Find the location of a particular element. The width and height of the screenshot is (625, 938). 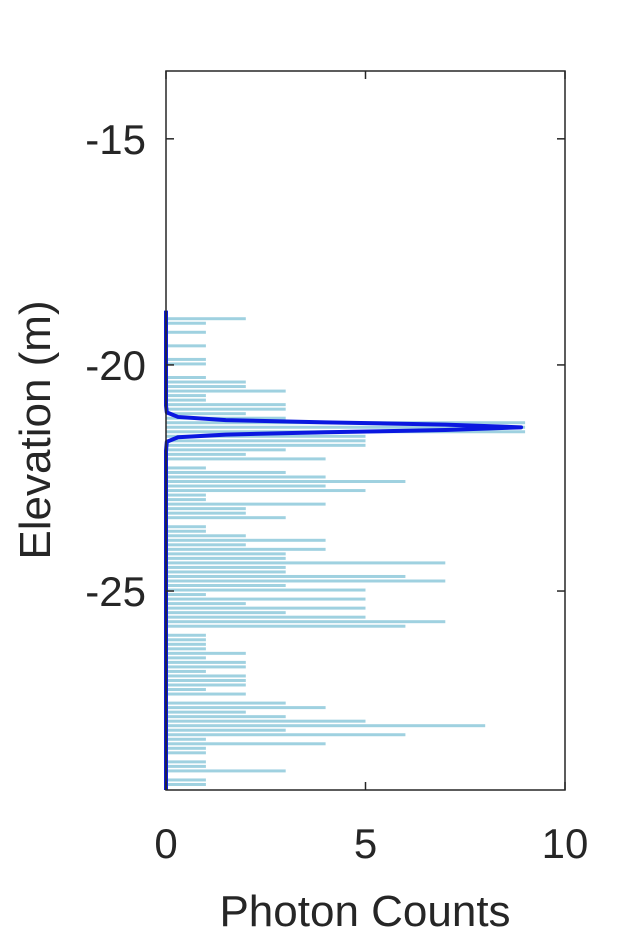

x-tick-label: 5 is located at coordinates (365, 843).